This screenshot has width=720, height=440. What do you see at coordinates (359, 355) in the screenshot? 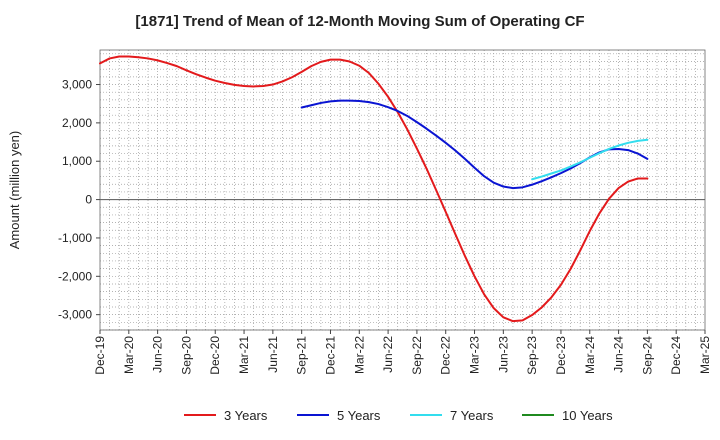
I see `x-tick-label: Mar-22` at bounding box center [359, 355].